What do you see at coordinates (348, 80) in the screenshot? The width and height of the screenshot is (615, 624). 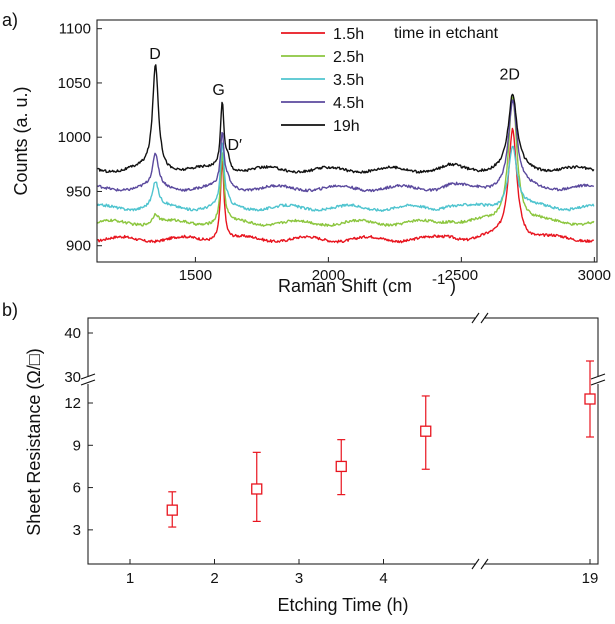 I see `legend-label-3.5h: 3.5h` at bounding box center [348, 80].